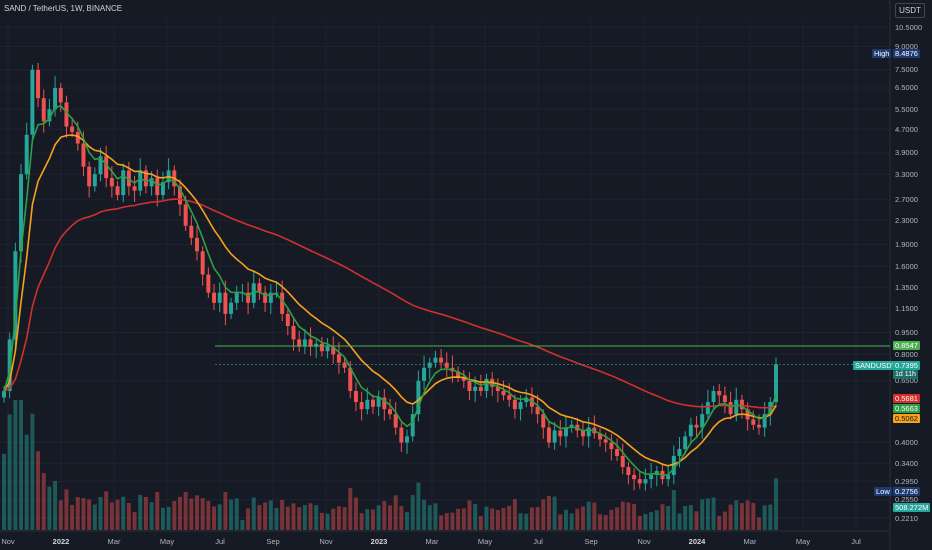  What do you see at coordinates (167, 541) in the screenshot?
I see `x-tick-label: May` at bounding box center [167, 541].